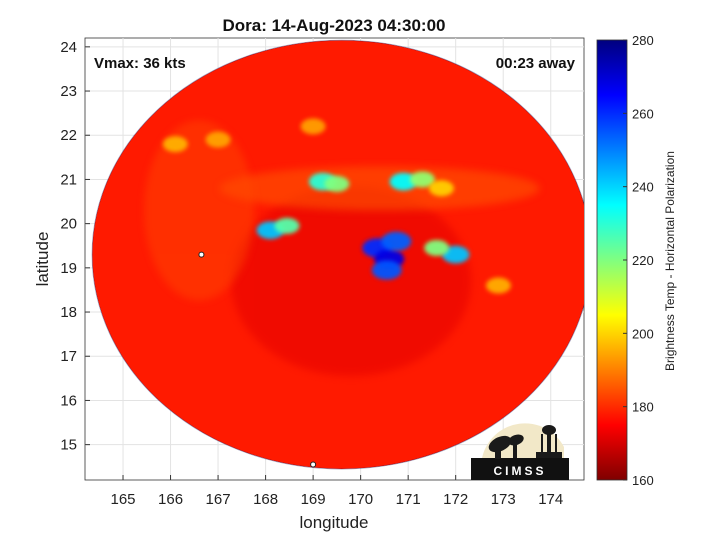 This screenshot has height=540, width=720. What do you see at coordinates (75, 246) in the screenshot?
I see `y-axis-ticks: 15 16 17 18 19 20 21 22 23 24` at bounding box center [75, 246].